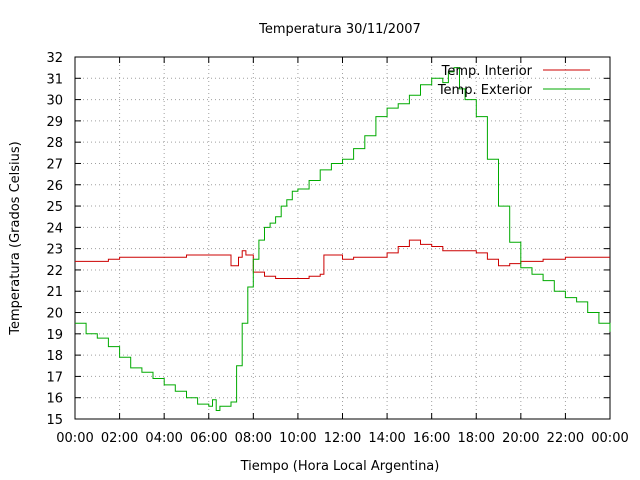 Image resolution: width=640 pixels, height=480 pixels. What do you see at coordinates (54, 58) in the screenshot?
I see `y-tick-label: 32` at bounding box center [54, 58].